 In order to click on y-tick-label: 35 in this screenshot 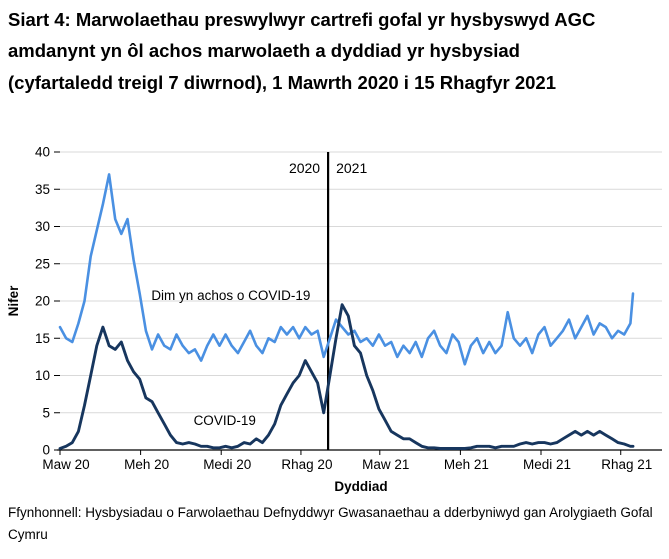, I will do `click(42, 189)`.